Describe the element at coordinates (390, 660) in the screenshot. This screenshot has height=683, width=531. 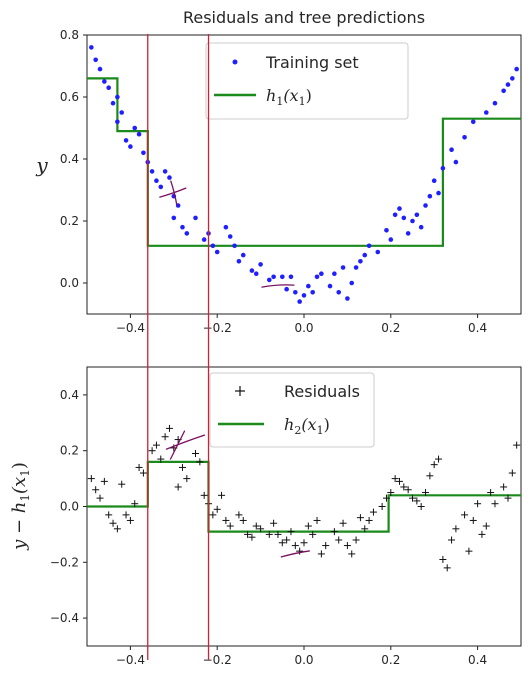
I see `x-tick-label: 0.2` at that location.